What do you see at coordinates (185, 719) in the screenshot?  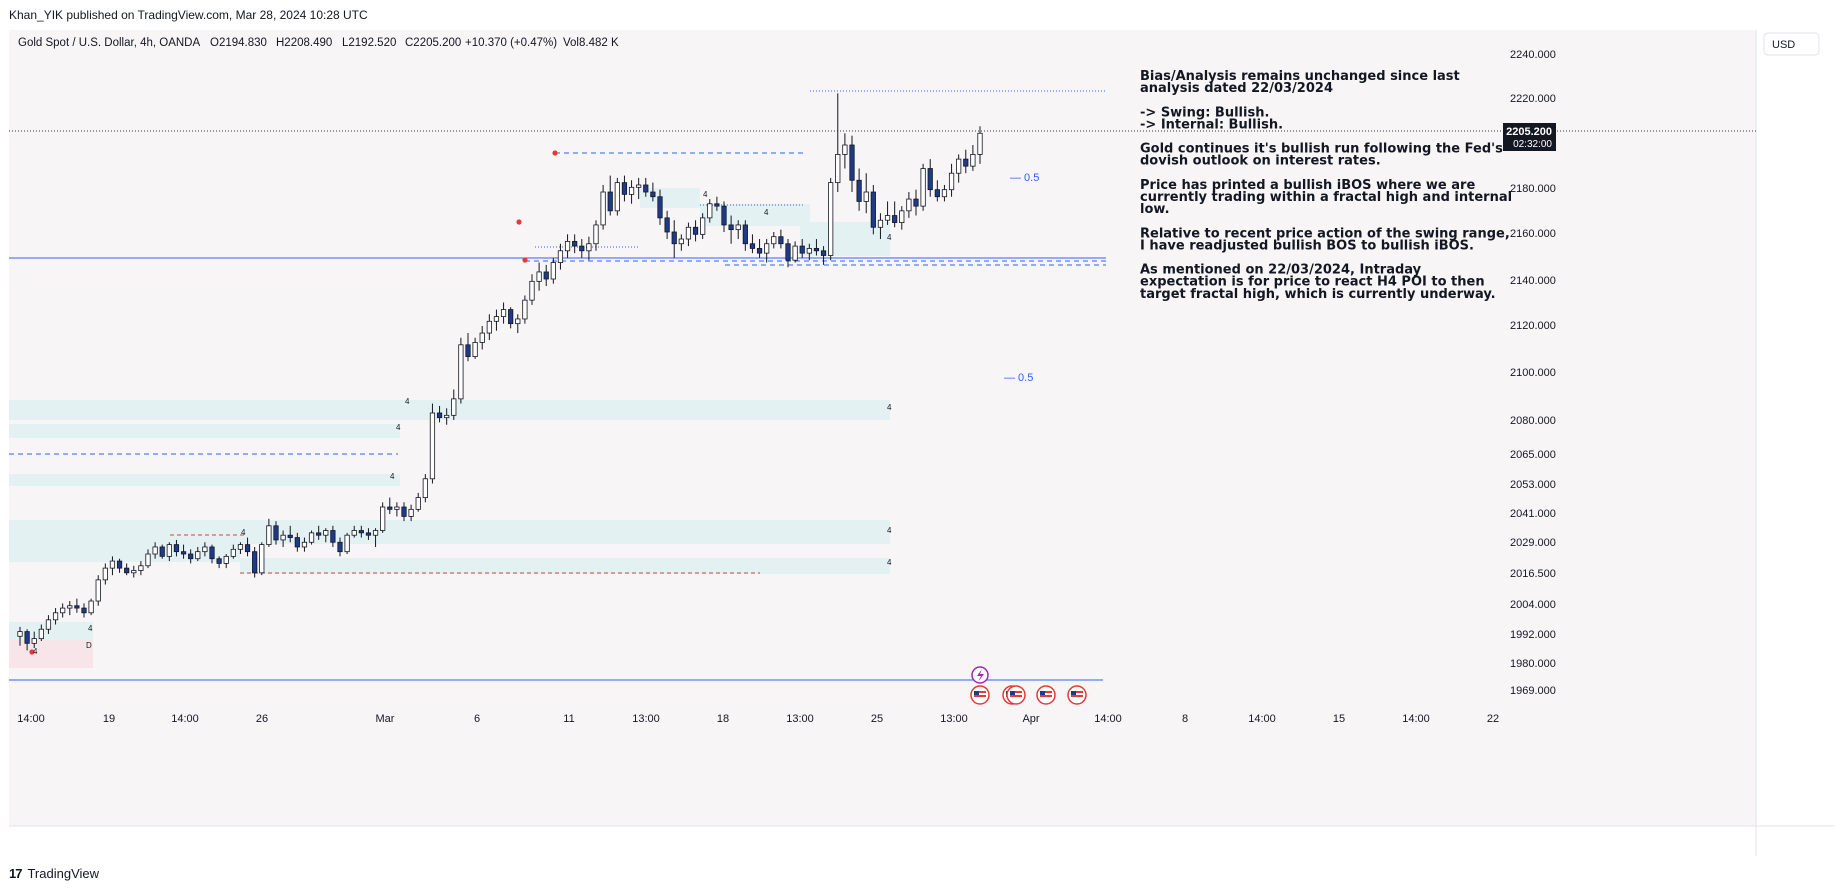 I see `time-tick: 14:00` at bounding box center [185, 719].